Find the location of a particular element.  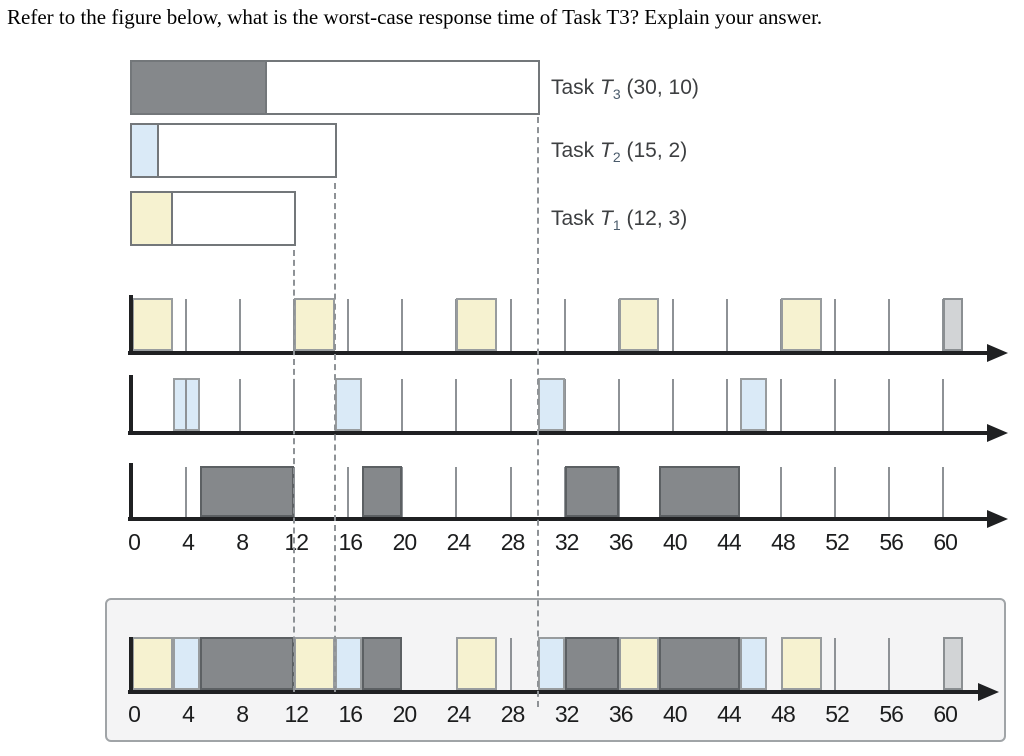

axis-label-upper: 32 is located at coordinates (567, 542).